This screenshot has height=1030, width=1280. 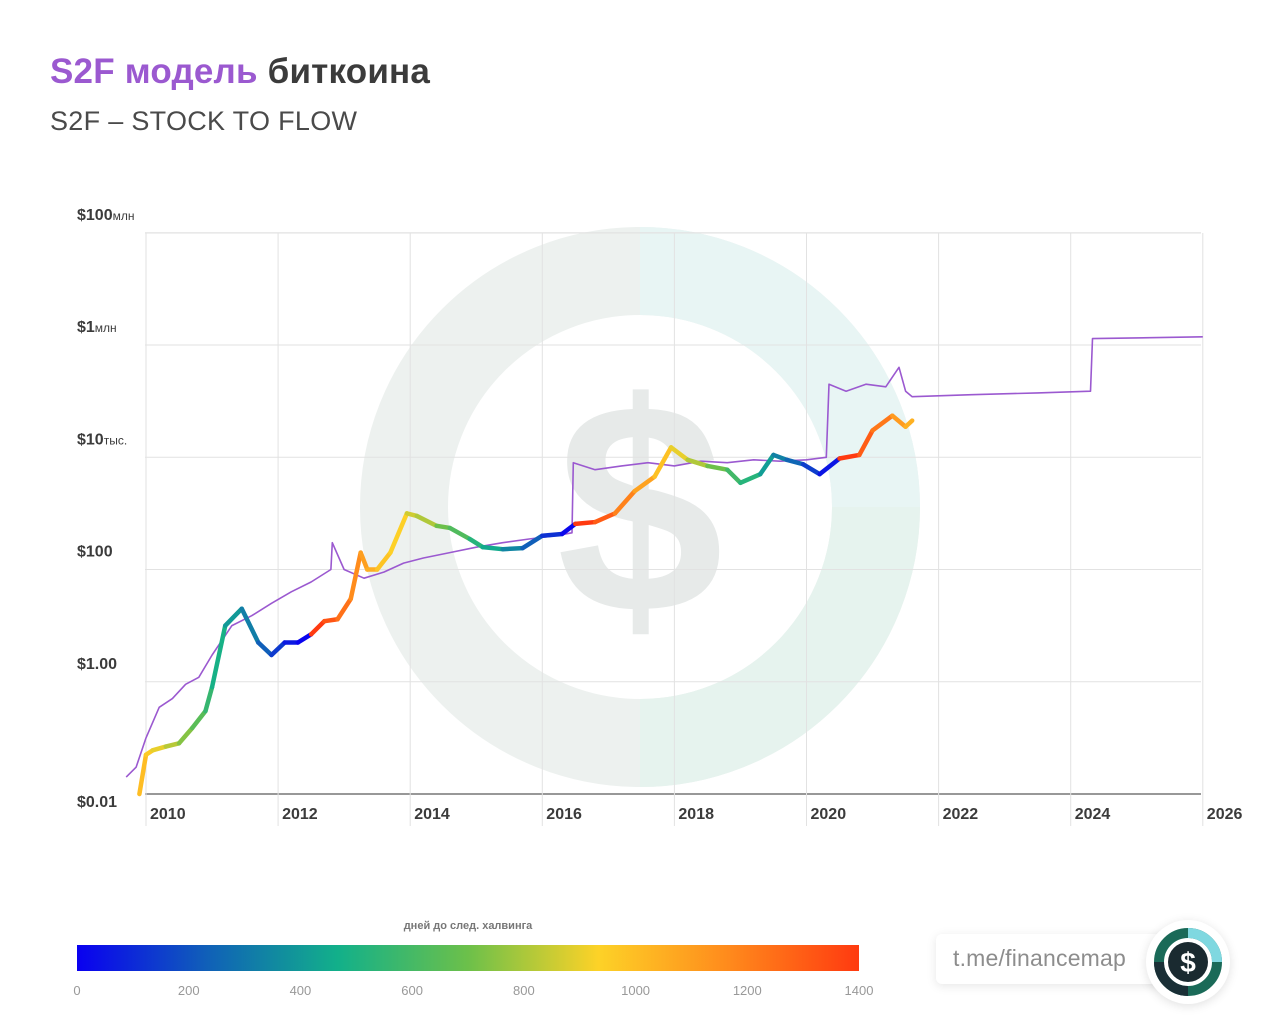 I want to click on y-tick-label: $10тыс., so click(x=102, y=439).